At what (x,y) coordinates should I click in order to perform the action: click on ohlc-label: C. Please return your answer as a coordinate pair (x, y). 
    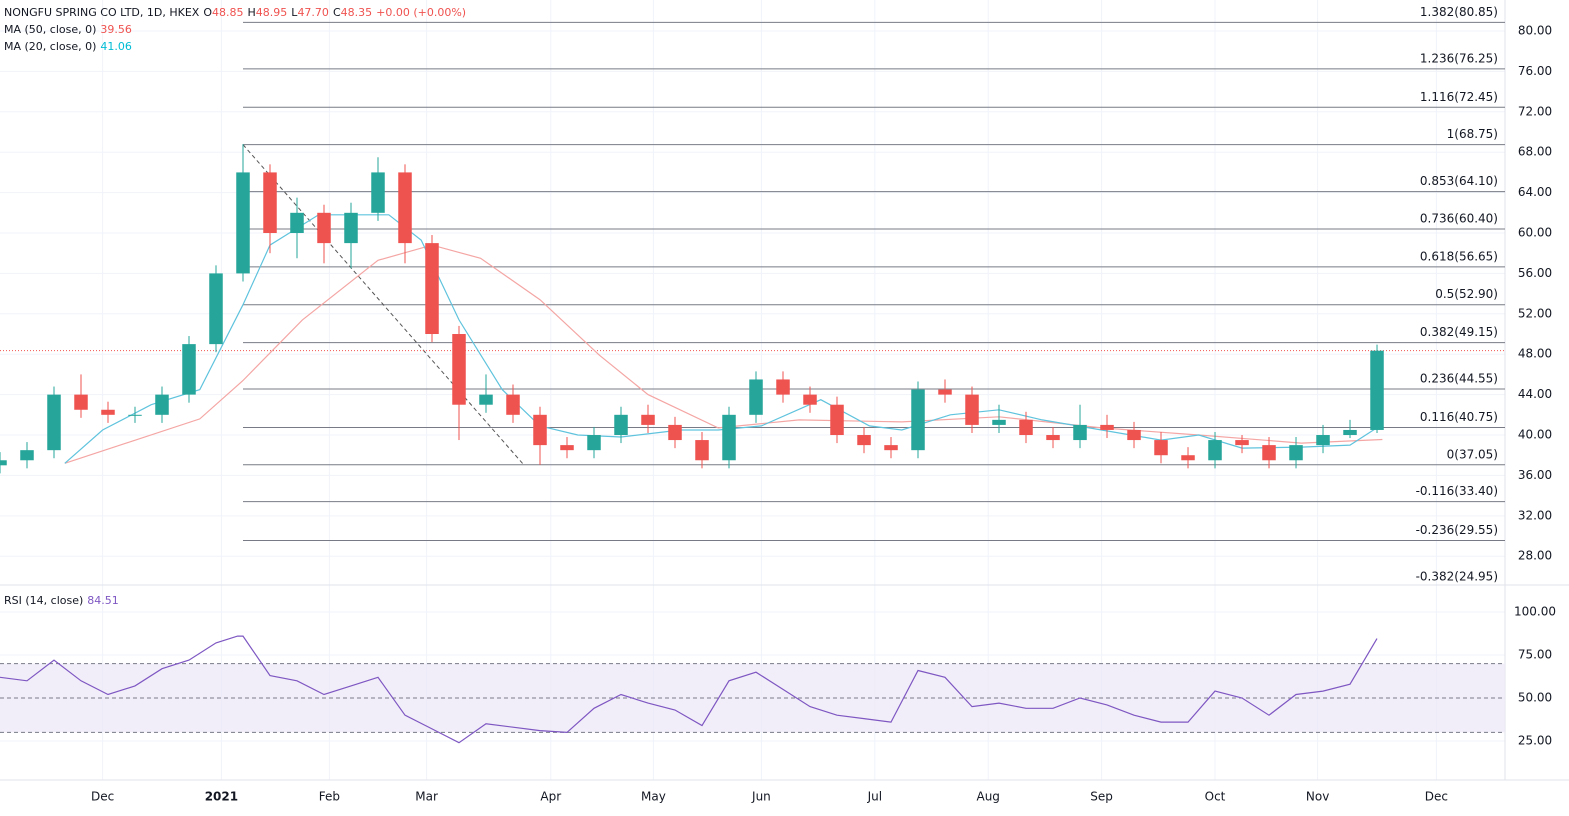
    Looking at the image, I should click on (336, 12).